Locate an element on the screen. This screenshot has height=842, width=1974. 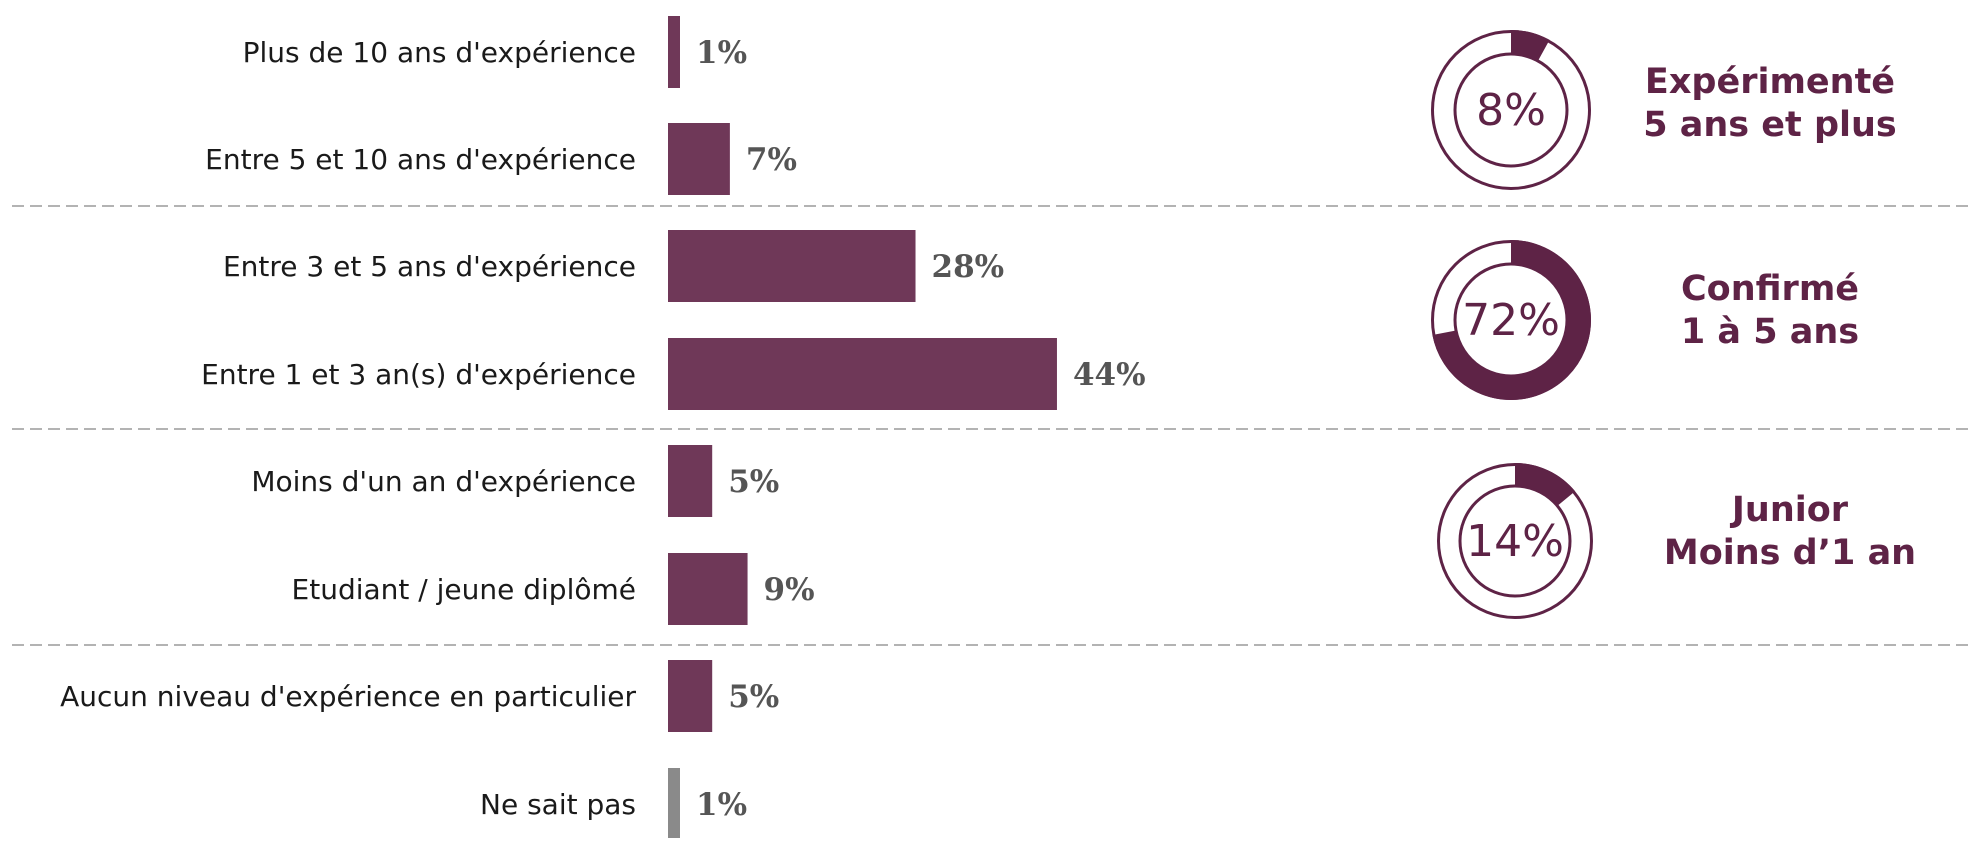
value-label: 44% is located at coordinates (1109, 375).